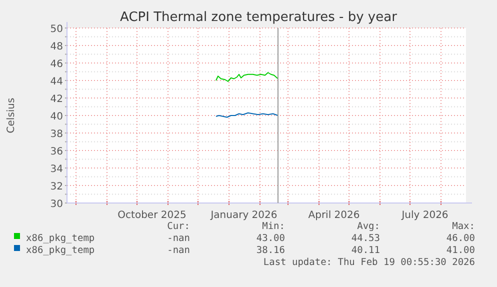 The width and height of the screenshot is (497, 287). Describe the element at coordinates (11, 116) in the screenshot. I see `y-axis-title: Celsius` at that location.